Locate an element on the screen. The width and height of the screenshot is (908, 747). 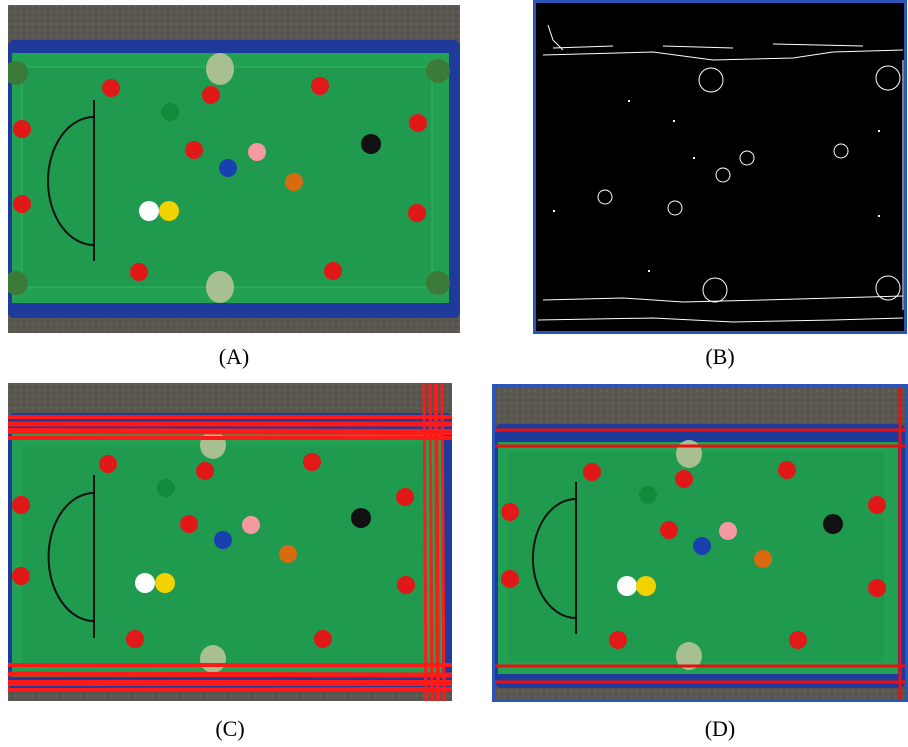
panel-d-caption: (D) is located at coordinates (720, 729).